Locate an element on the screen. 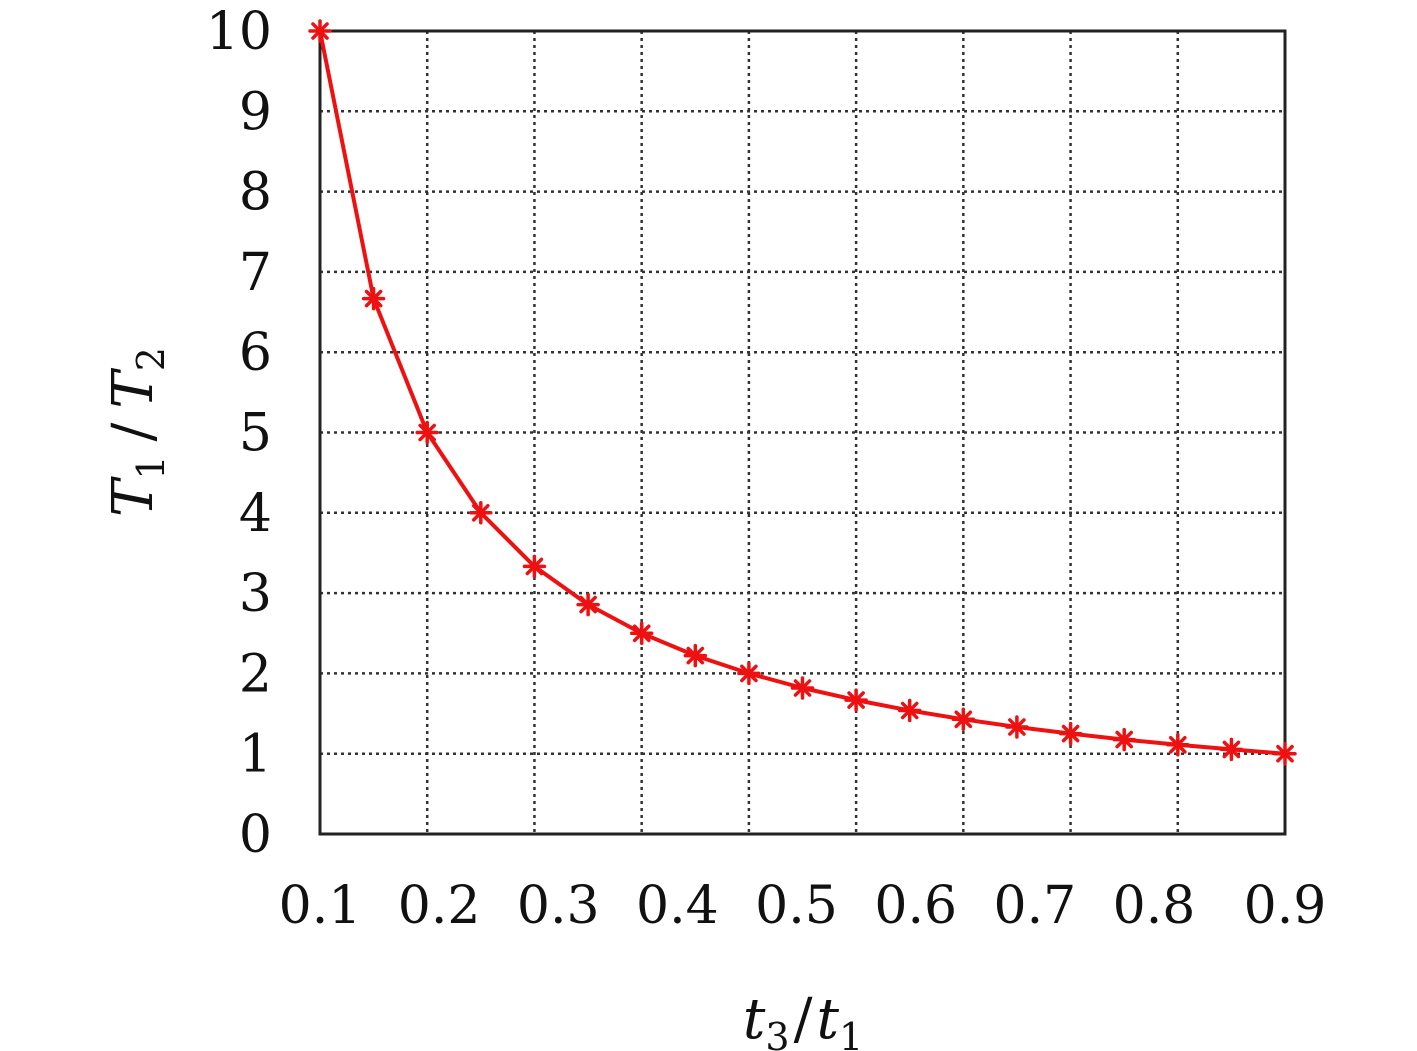  y-tick-label: 2 is located at coordinates (255, 674).